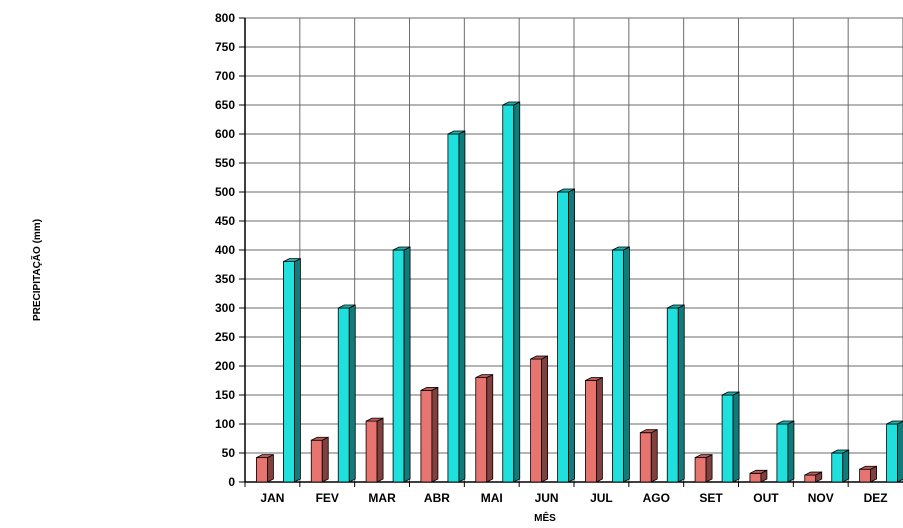 The image size is (903, 528). I want to click on x-tick-label: JAN, so click(272, 498).